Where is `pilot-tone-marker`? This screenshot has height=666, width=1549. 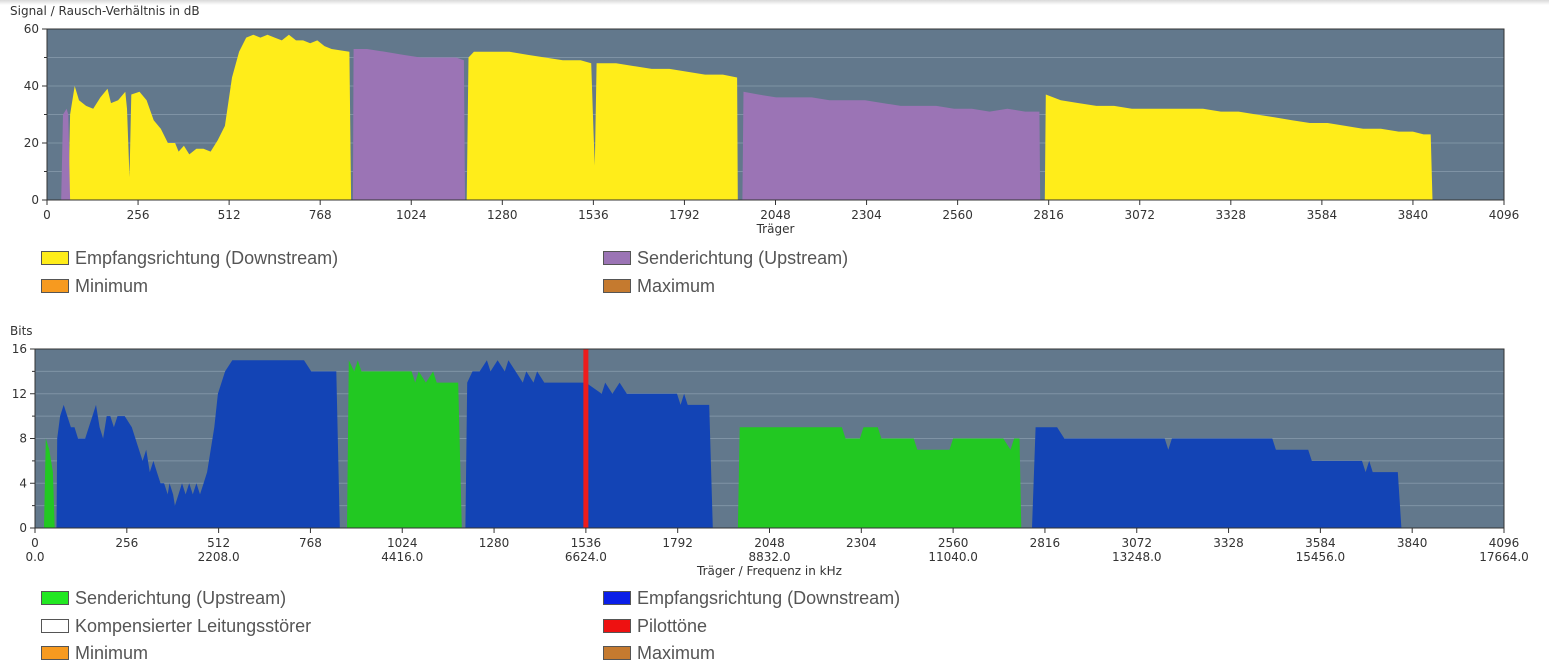
pilot-tone-marker is located at coordinates (586, 438).